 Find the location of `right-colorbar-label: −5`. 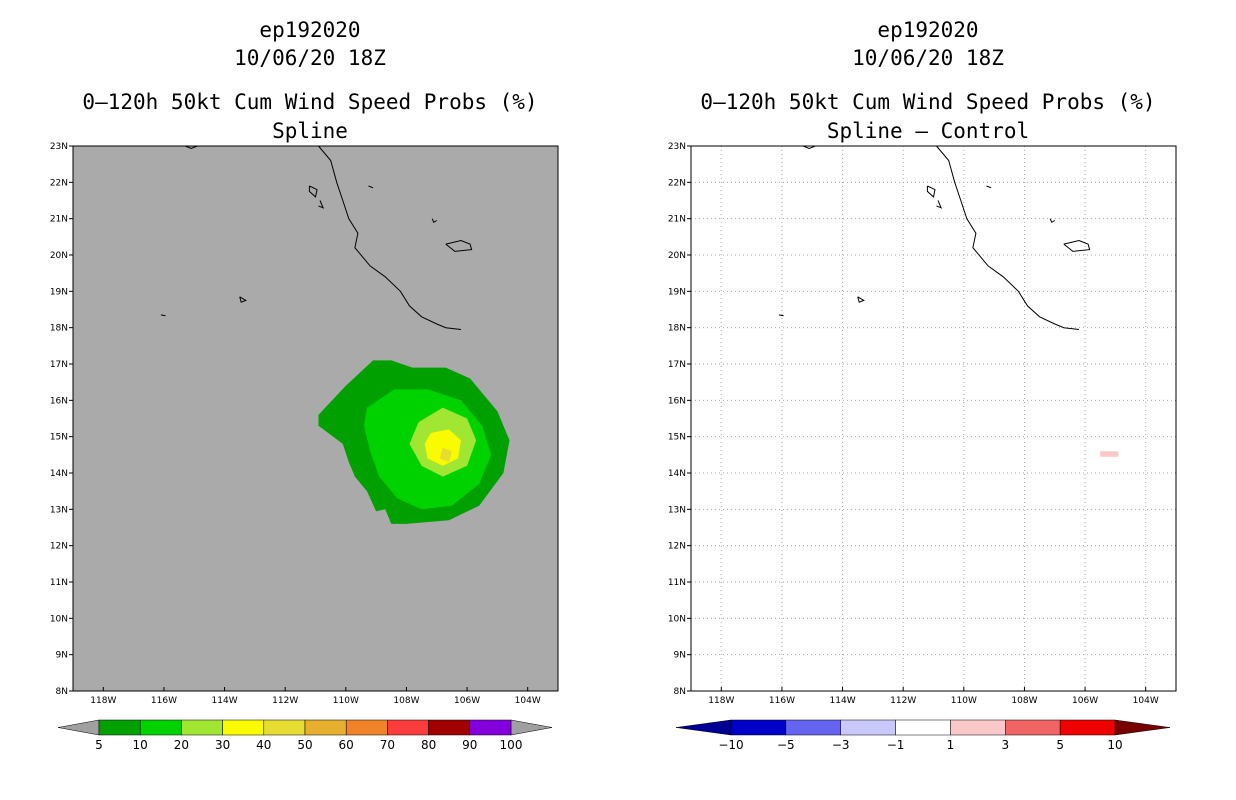

right-colorbar-label: −5 is located at coordinates (786, 745).